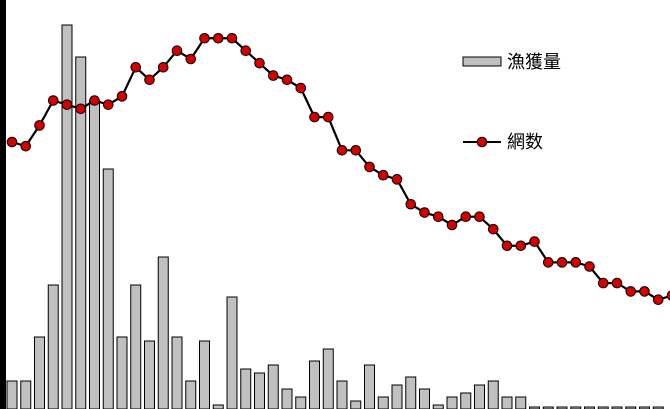  I want to click on legend-bar-swatch, so click(482, 61).